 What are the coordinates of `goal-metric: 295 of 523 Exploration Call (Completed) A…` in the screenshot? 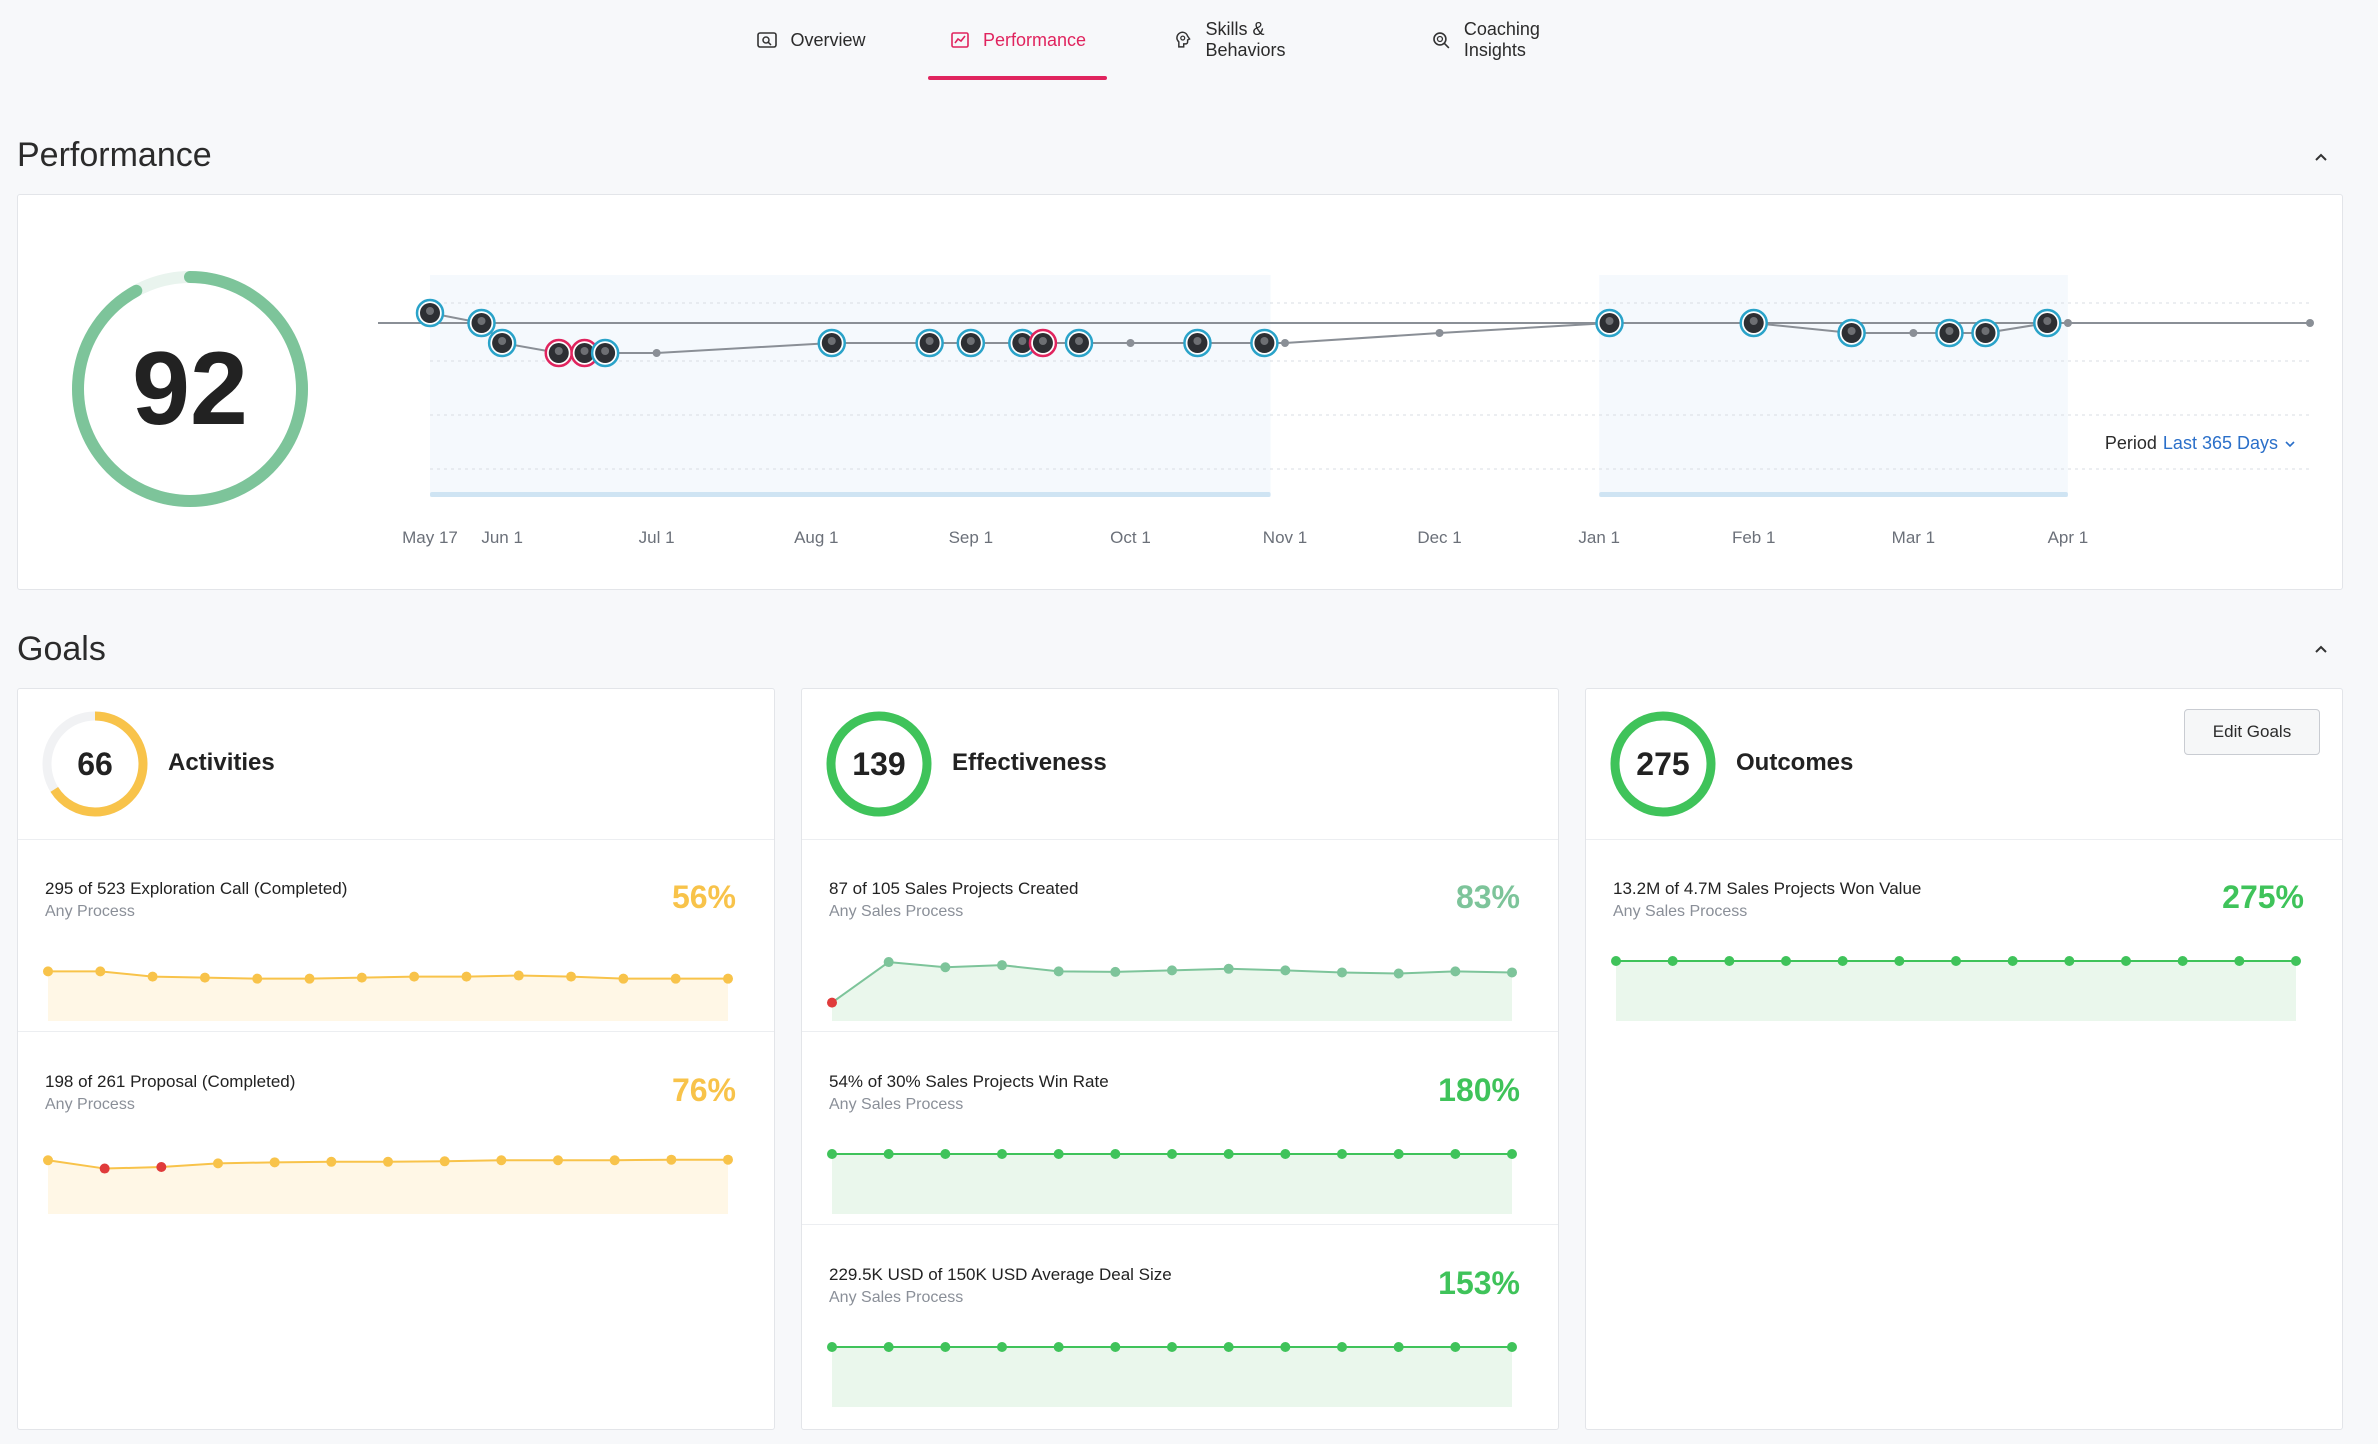 It's located at (396, 935).